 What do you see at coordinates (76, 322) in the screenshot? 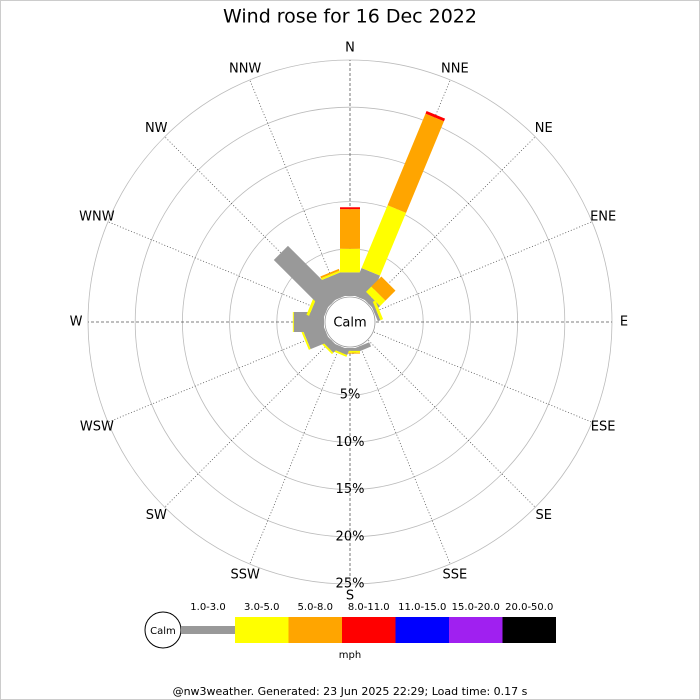
I see `direction-label: W` at bounding box center [76, 322].